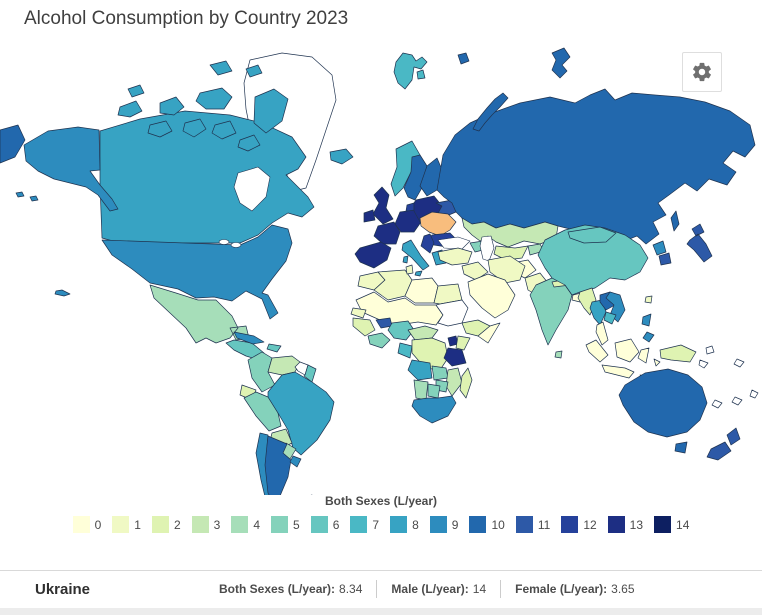 The image size is (762, 615). I want to click on region-spain-portugal, so click(373, 255).